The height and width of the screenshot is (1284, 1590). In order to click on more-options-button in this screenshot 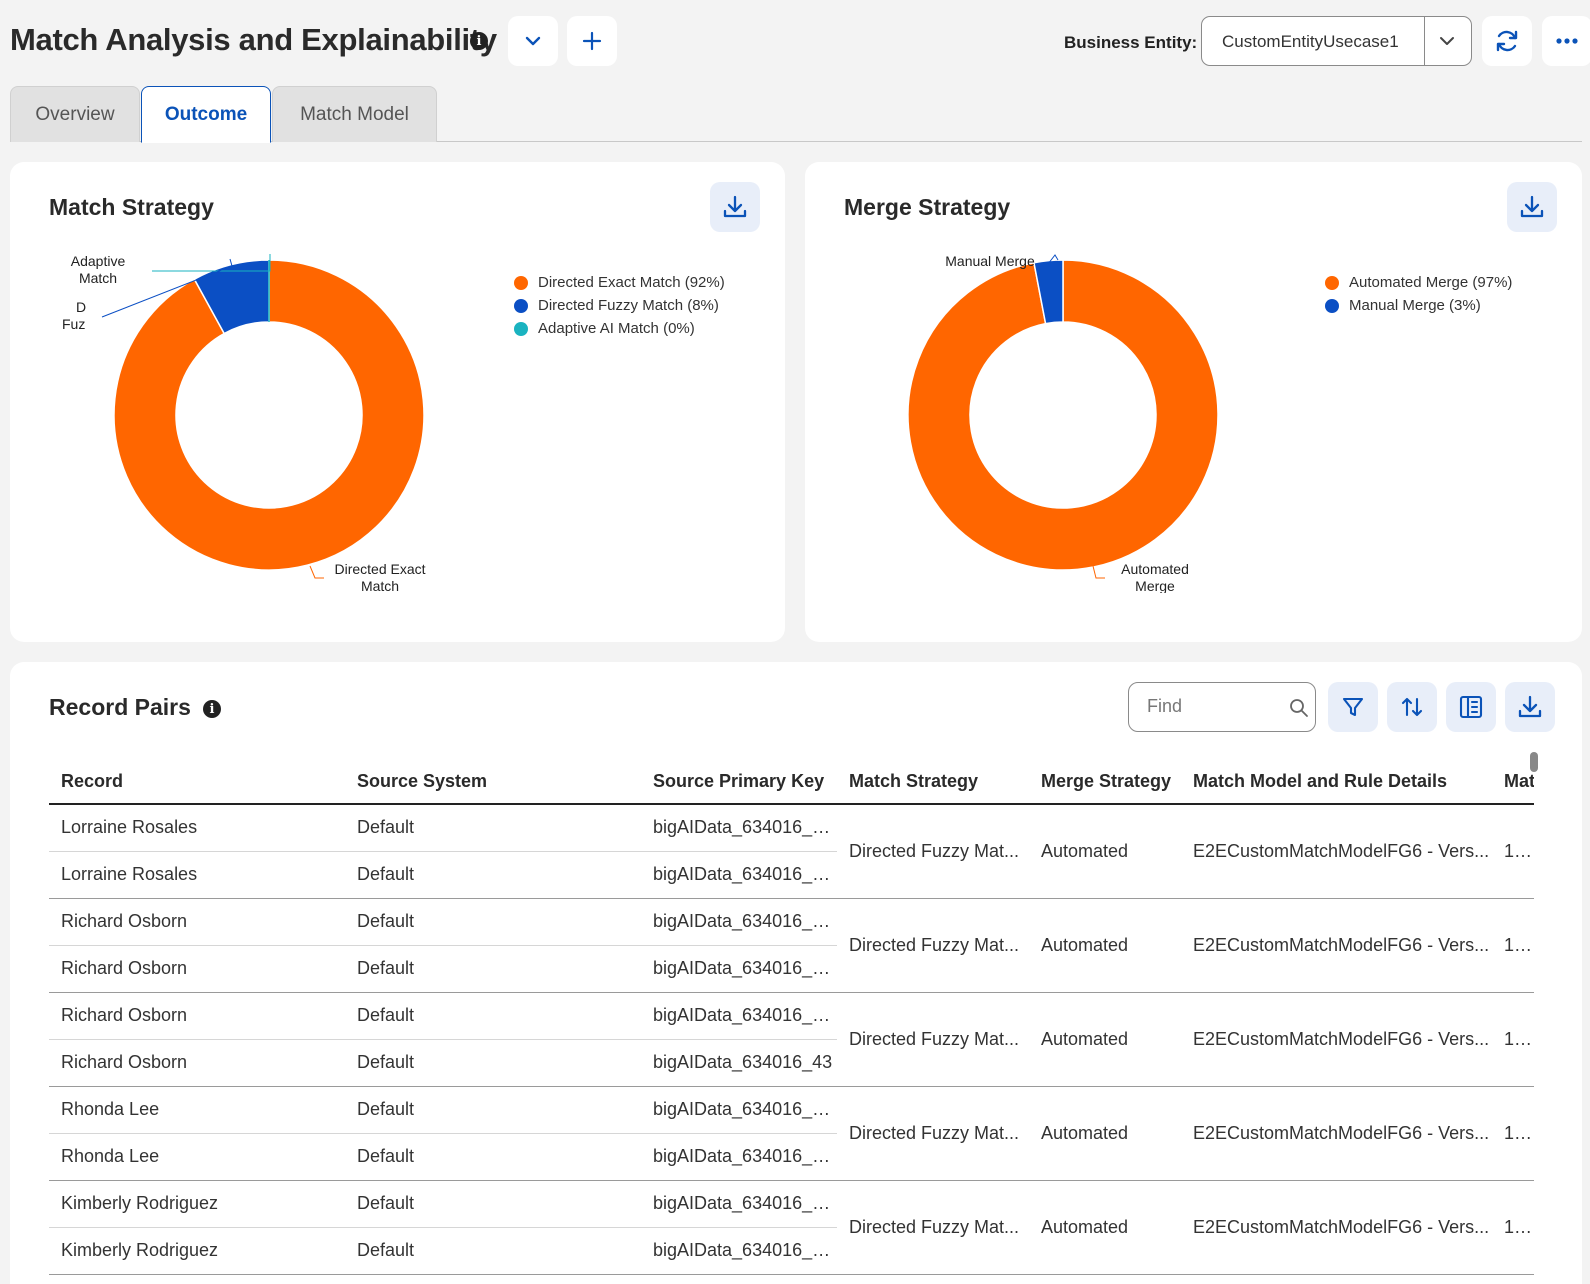, I will do `click(1566, 41)`.